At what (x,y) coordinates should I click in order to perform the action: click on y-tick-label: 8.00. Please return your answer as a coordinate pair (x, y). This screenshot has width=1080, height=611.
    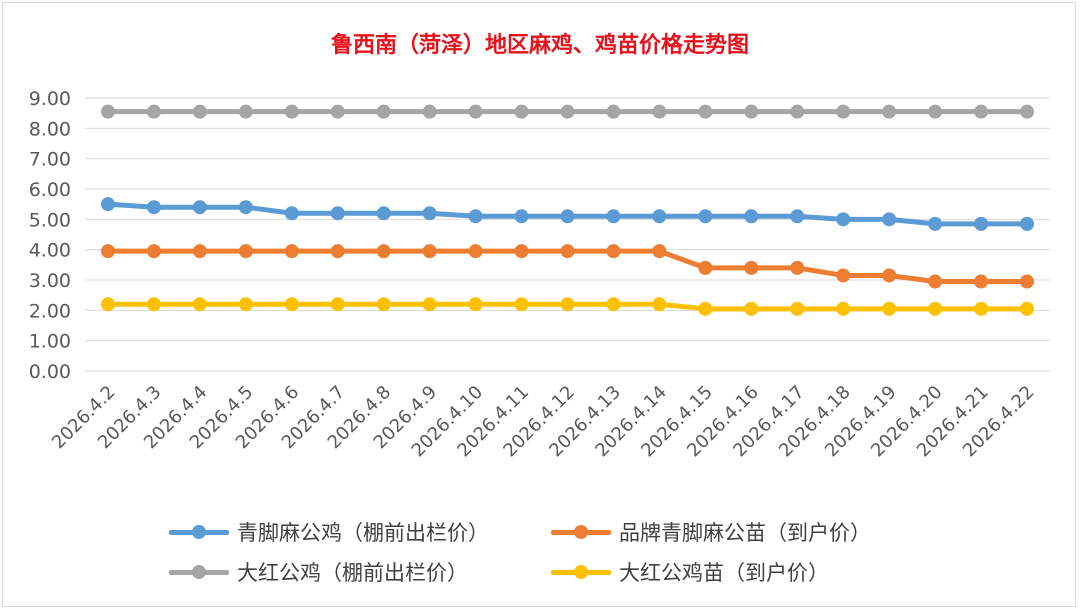
    Looking at the image, I should click on (50, 129).